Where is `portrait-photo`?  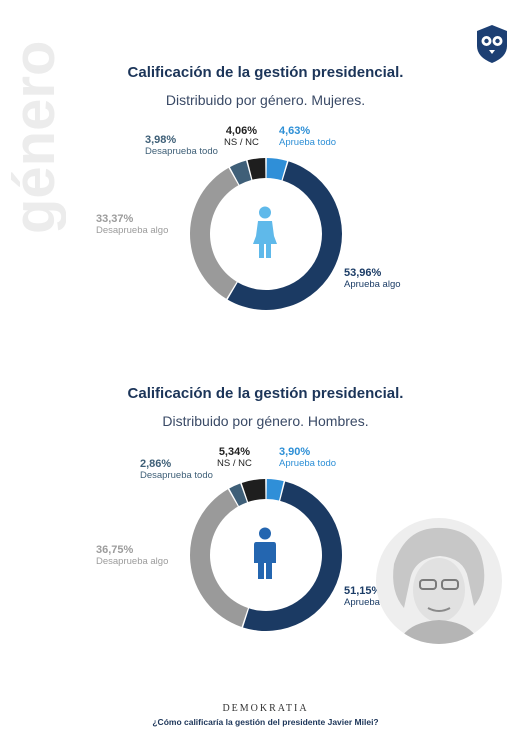
portrait-photo is located at coordinates (439, 581).